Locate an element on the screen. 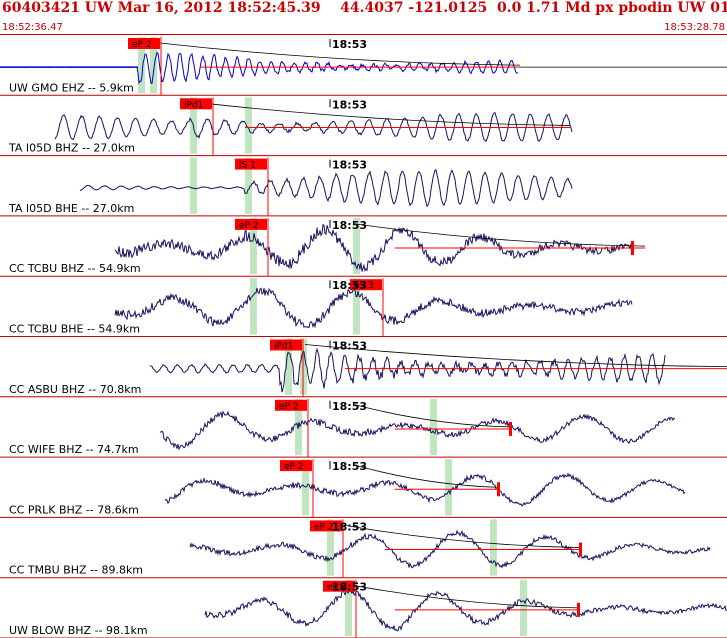 This screenshot has width=727, height=638. pick-label: eS 3 is located at coordinates (364, 286).